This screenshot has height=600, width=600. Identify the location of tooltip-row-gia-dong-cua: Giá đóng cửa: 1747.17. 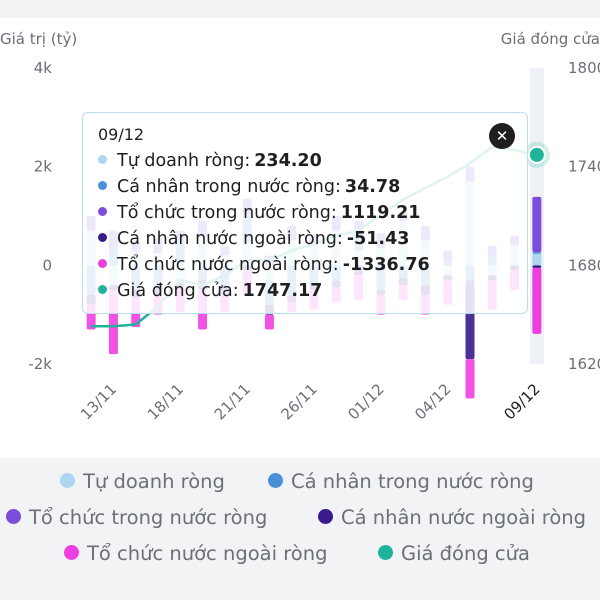
(210, 291).